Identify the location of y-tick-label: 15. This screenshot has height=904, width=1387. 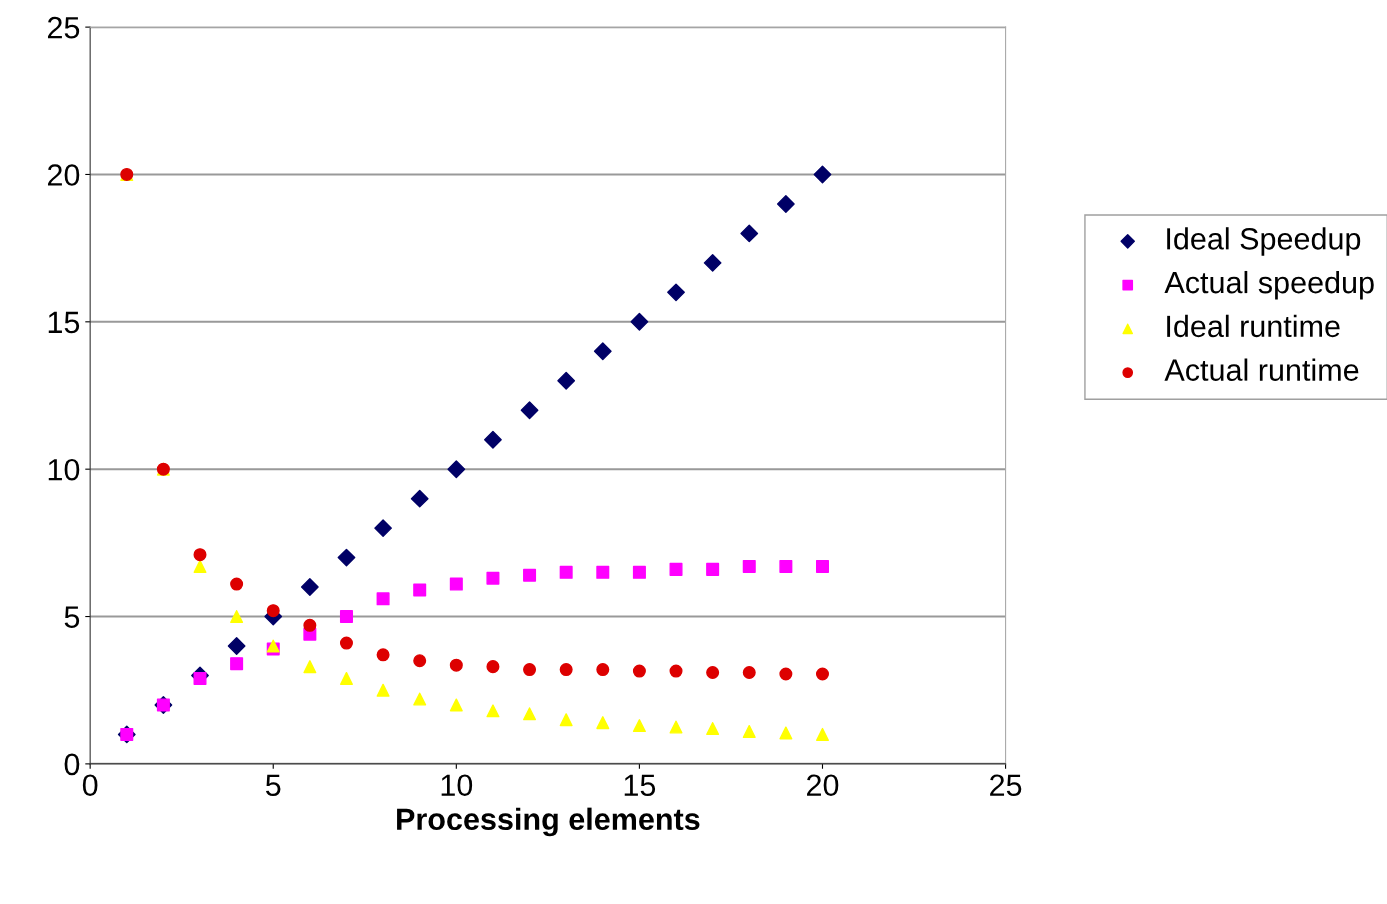
(64, 322).